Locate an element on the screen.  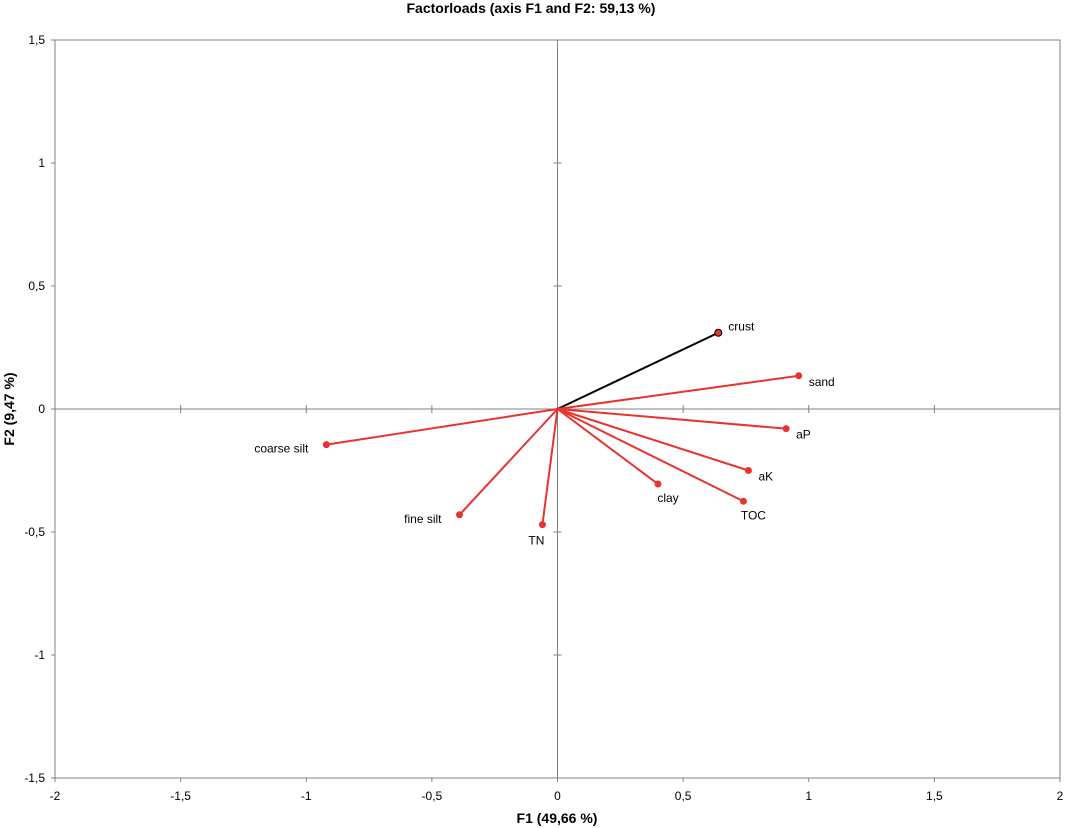
x-tick-label: 1,5 is located at coordinates (934, 796).